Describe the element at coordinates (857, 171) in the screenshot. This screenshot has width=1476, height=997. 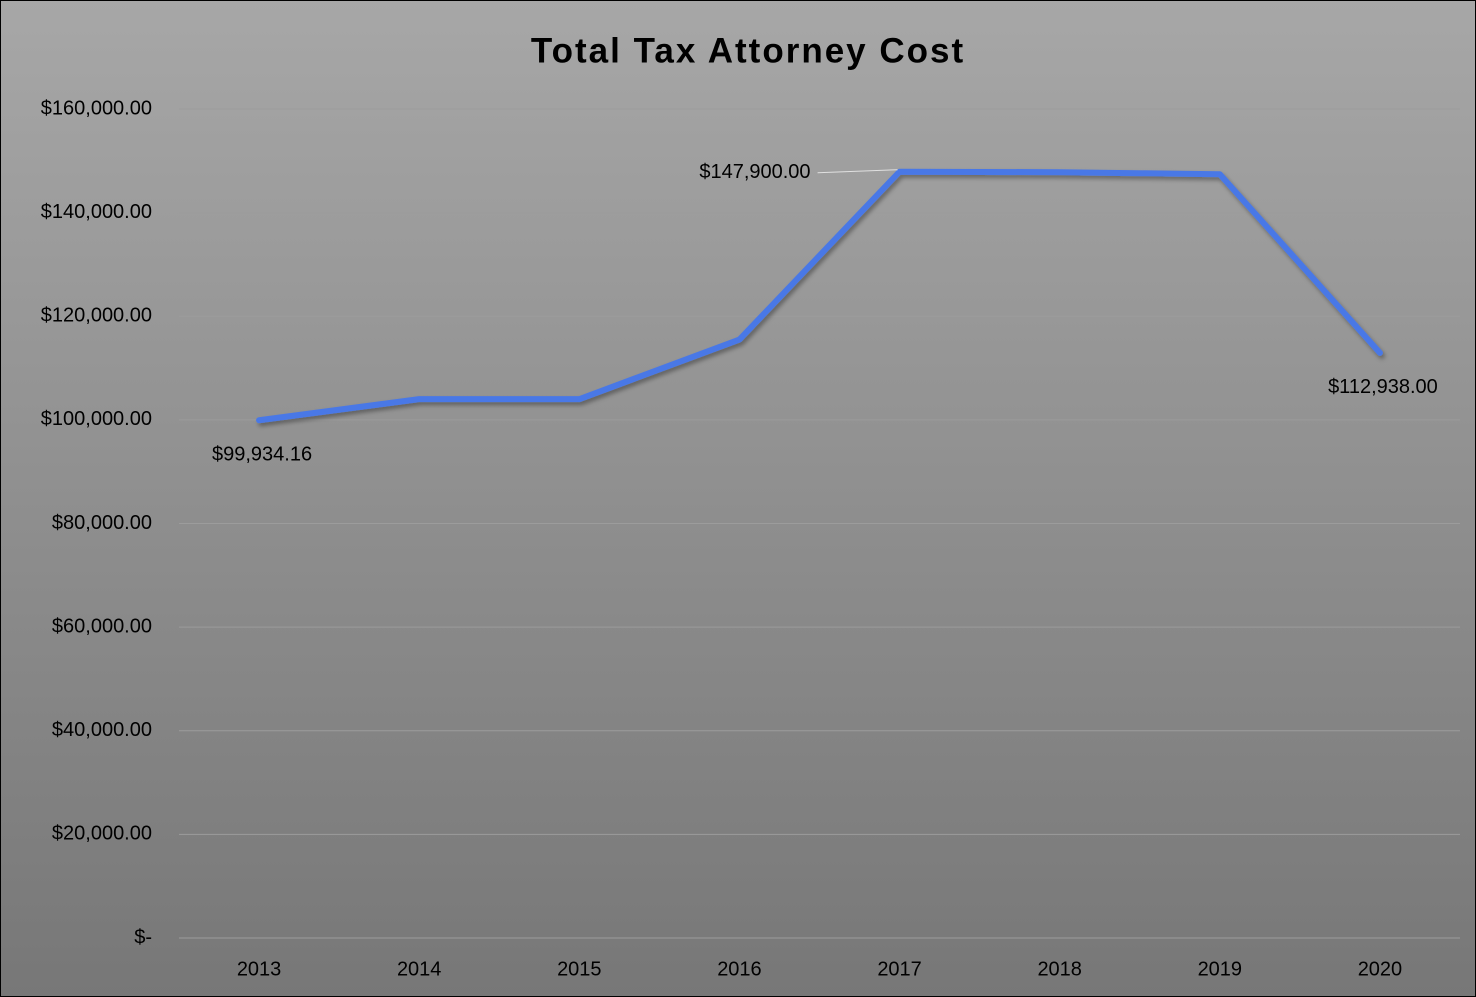
I see `leader-line` at that location.